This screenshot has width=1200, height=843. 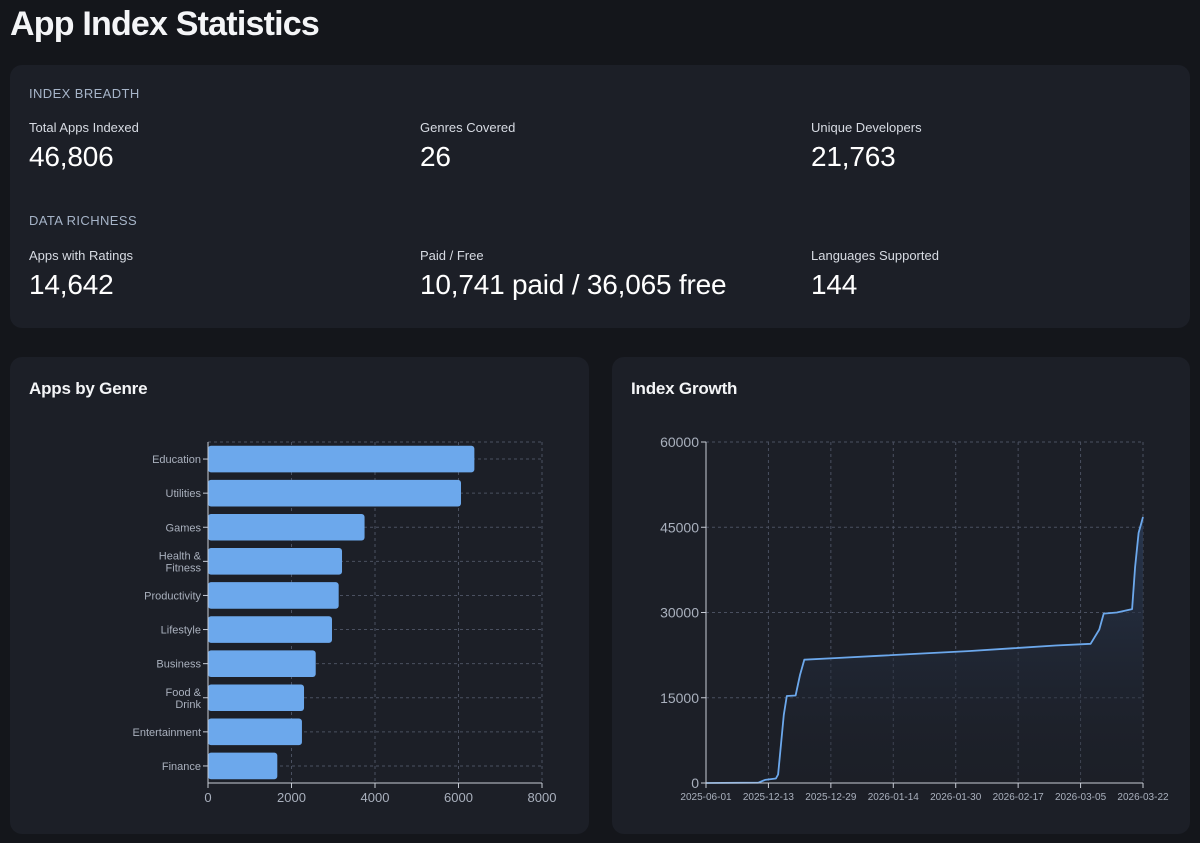 What do you see at coordinates (1143, 797) in the screenshot?
I see `x-tick-label: 2026-03-22` at bounding box center [1143, 797].